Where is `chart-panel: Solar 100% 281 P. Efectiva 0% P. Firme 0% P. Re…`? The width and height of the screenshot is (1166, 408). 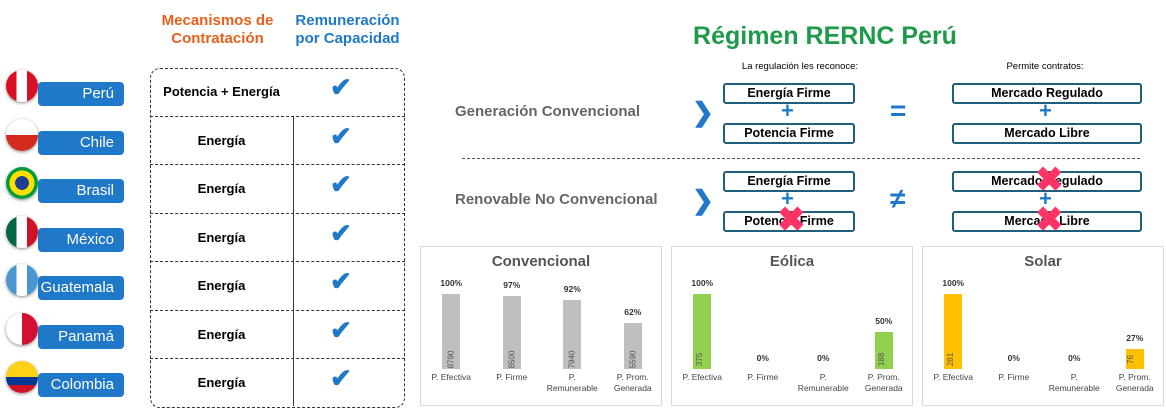
chart-panel: Solar 100% 281 P. Efectiva 0% P. Firme 0% P. Re… is located at coordinates (1043, 326).